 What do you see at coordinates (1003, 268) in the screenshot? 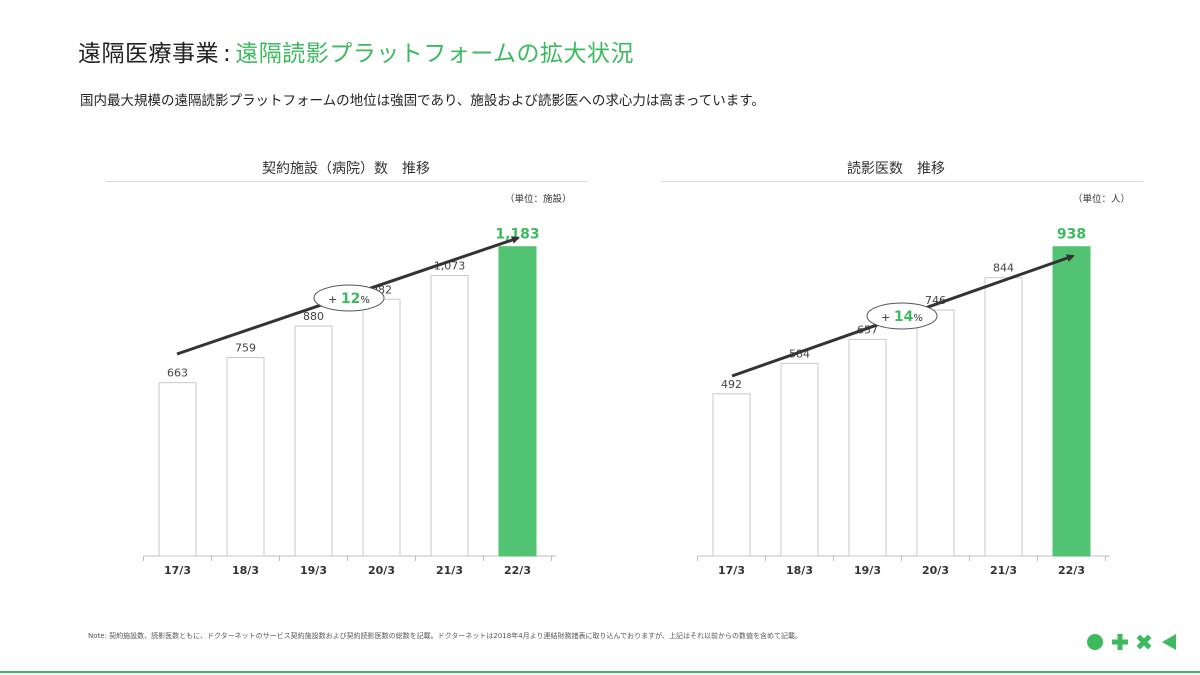
I see `data-label: 844` at bounding box center [1003, 268].